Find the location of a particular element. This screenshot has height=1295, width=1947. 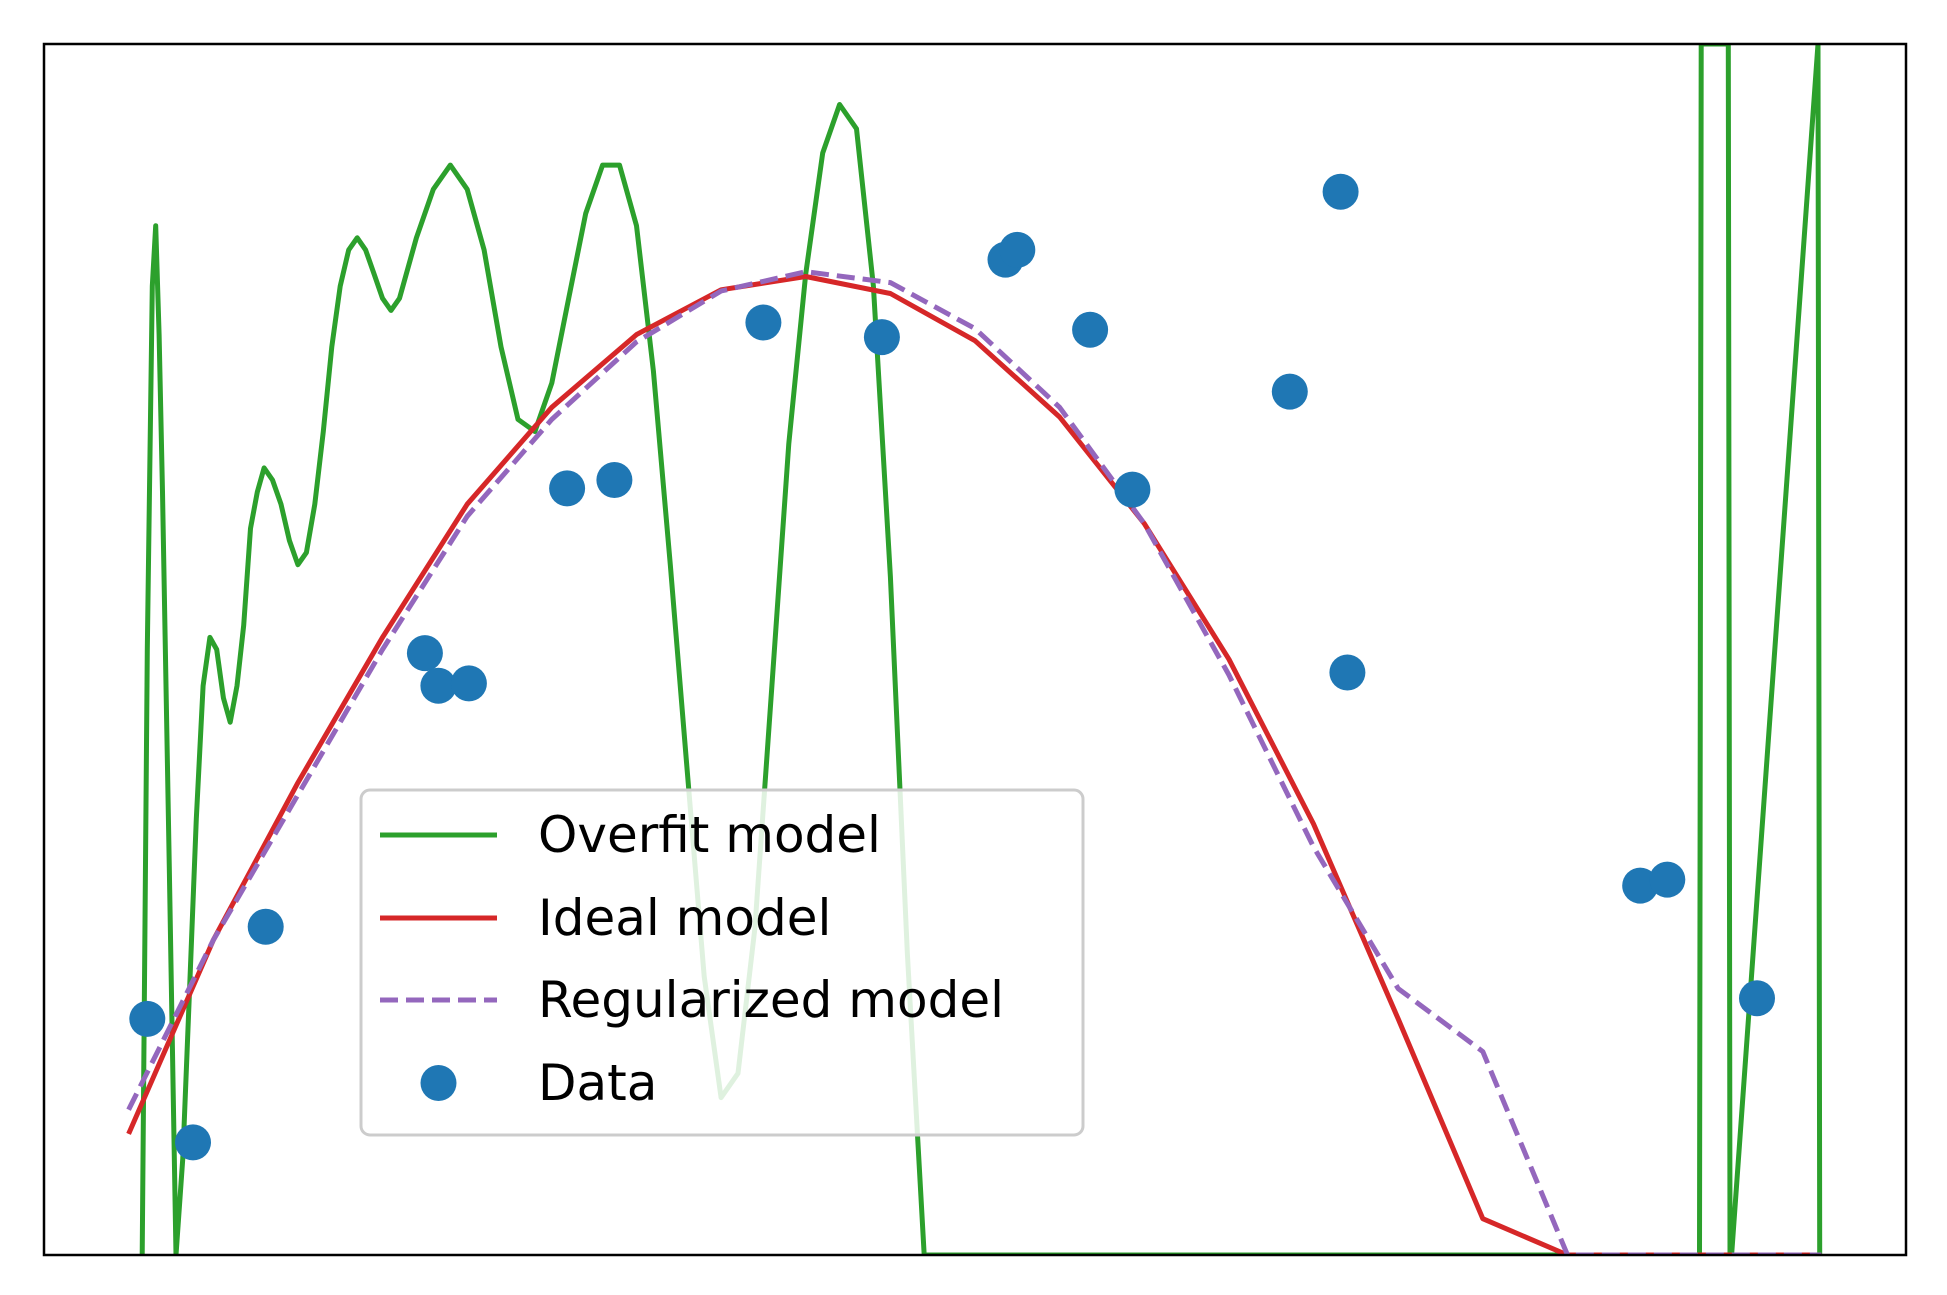

legend-label: Overfit model is located at coordinates (709, 835).